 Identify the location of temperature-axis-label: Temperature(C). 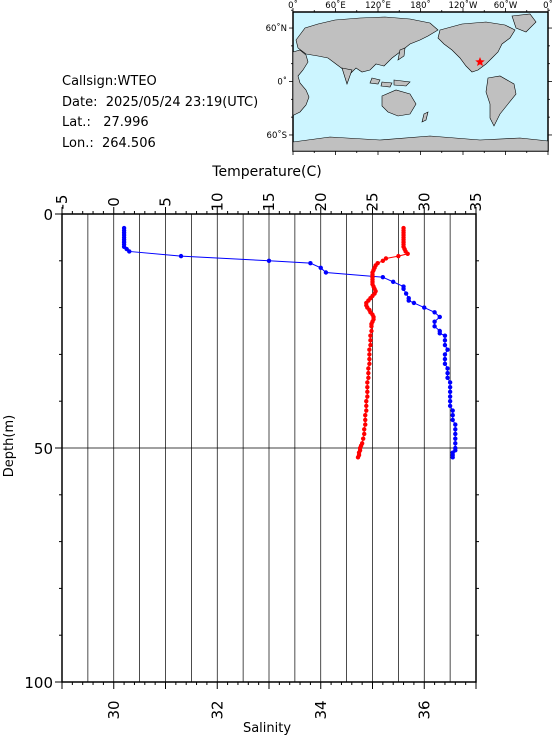
(266, 172).